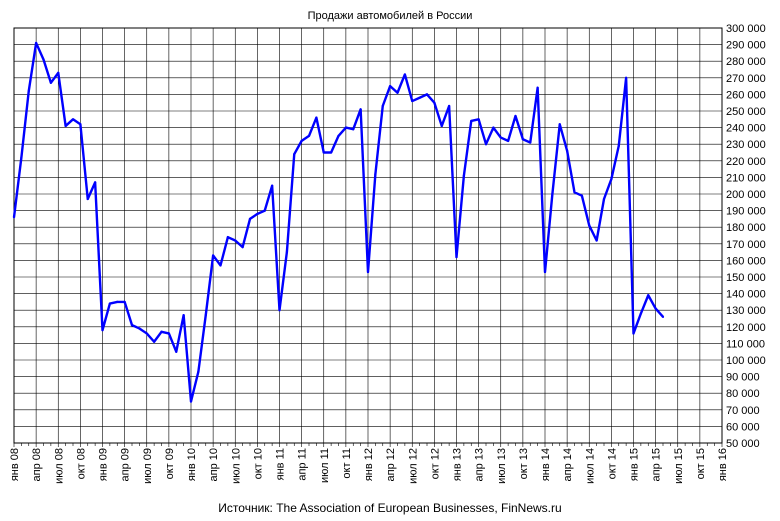 The width and height of the screenshot is (780, 521). What do you see at coordinates (546, 464) in the screenshot?
I see `x-tick-label: янв 14` at bounding box center [546, 464].